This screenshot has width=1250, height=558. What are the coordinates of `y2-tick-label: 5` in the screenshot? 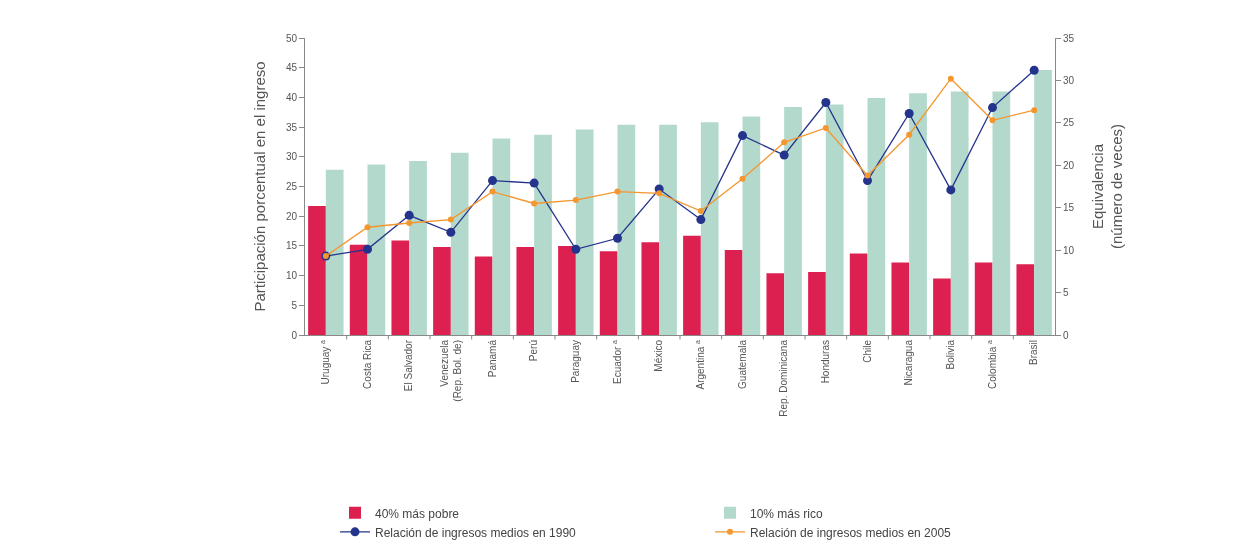 It's located at (1066, 293).